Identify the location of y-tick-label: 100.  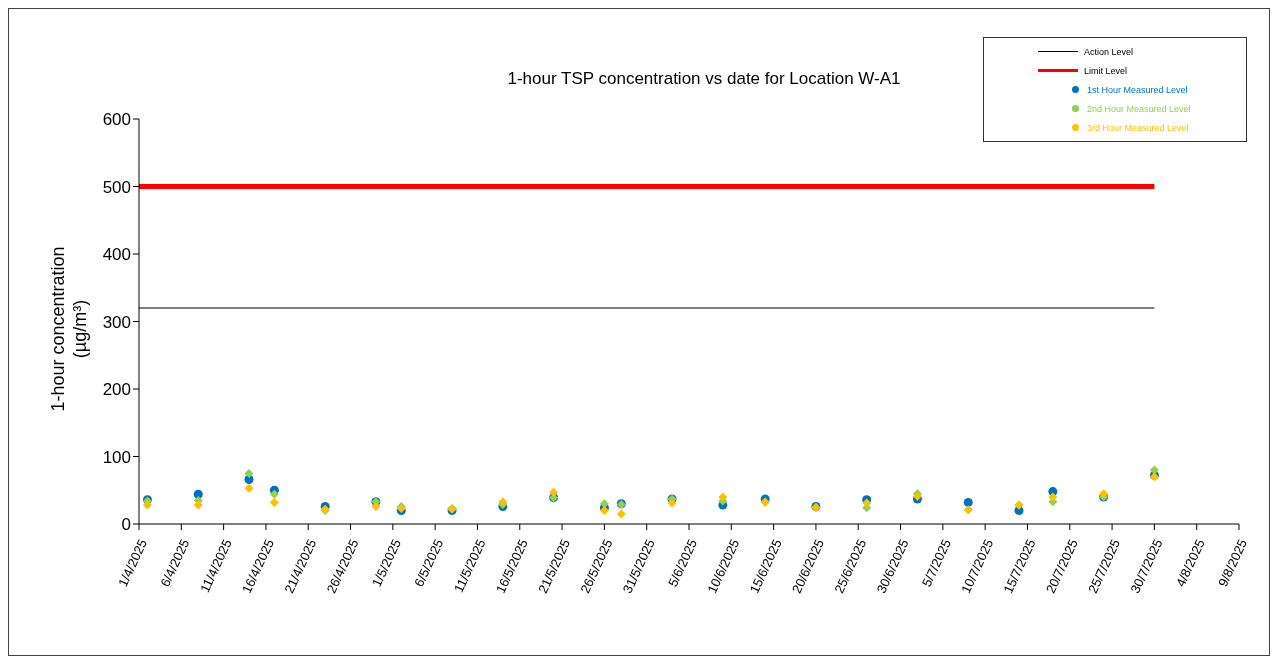
(116, 457).